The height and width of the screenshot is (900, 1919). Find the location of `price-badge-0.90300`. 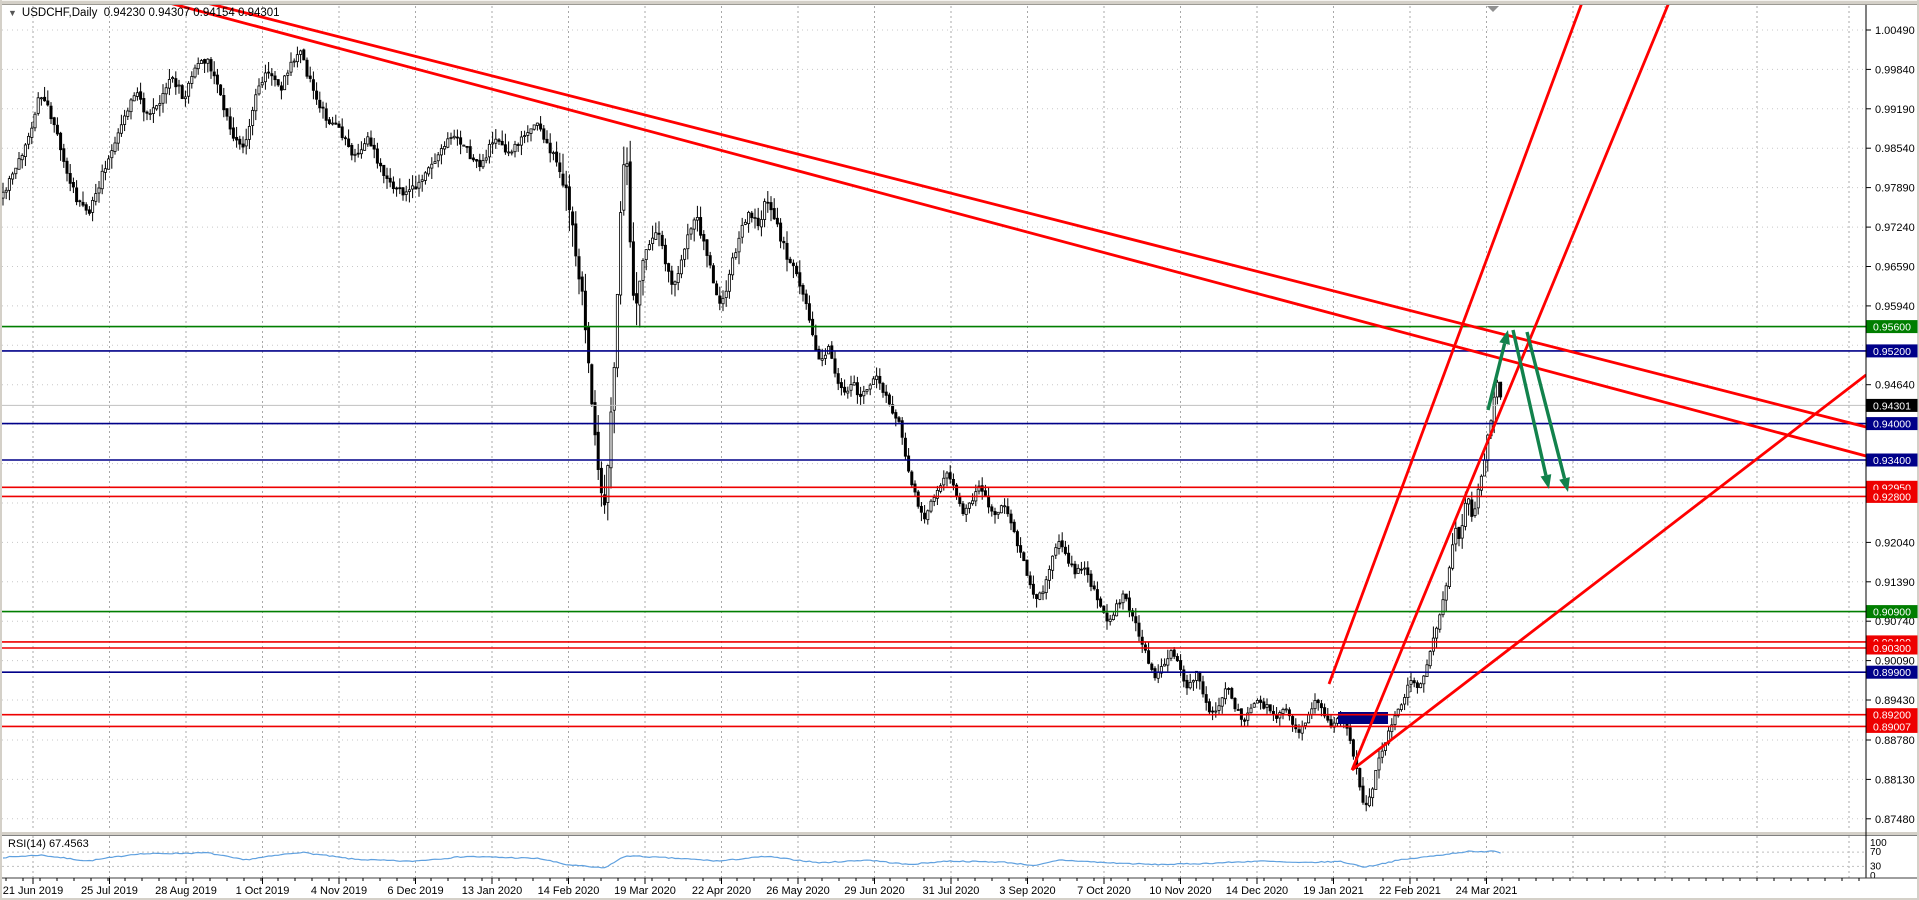

price-badge-0.90300 is located at coordinates (1892, 648).